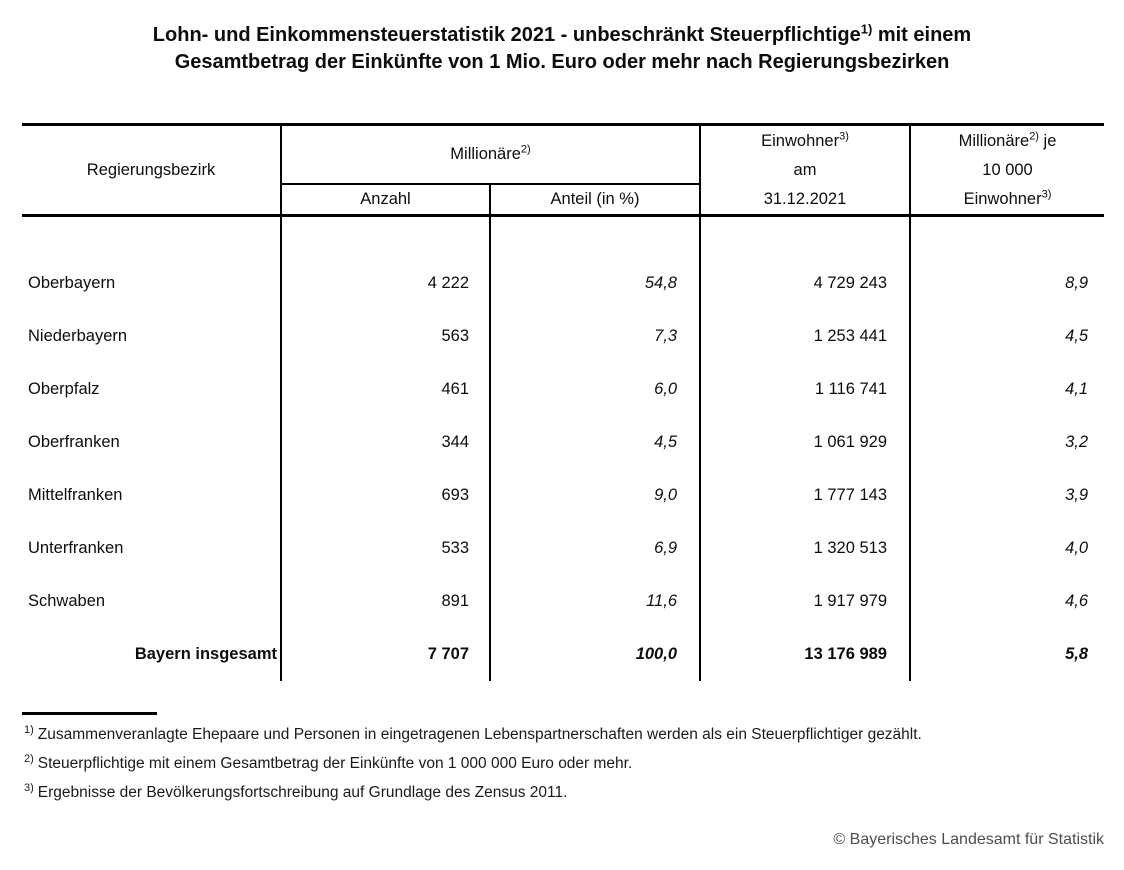 The height and width of the screenshot is (870, 1124). I want to click on header-millionaire-subrow: Anzahl Anteil (in %), so click(490, 199).